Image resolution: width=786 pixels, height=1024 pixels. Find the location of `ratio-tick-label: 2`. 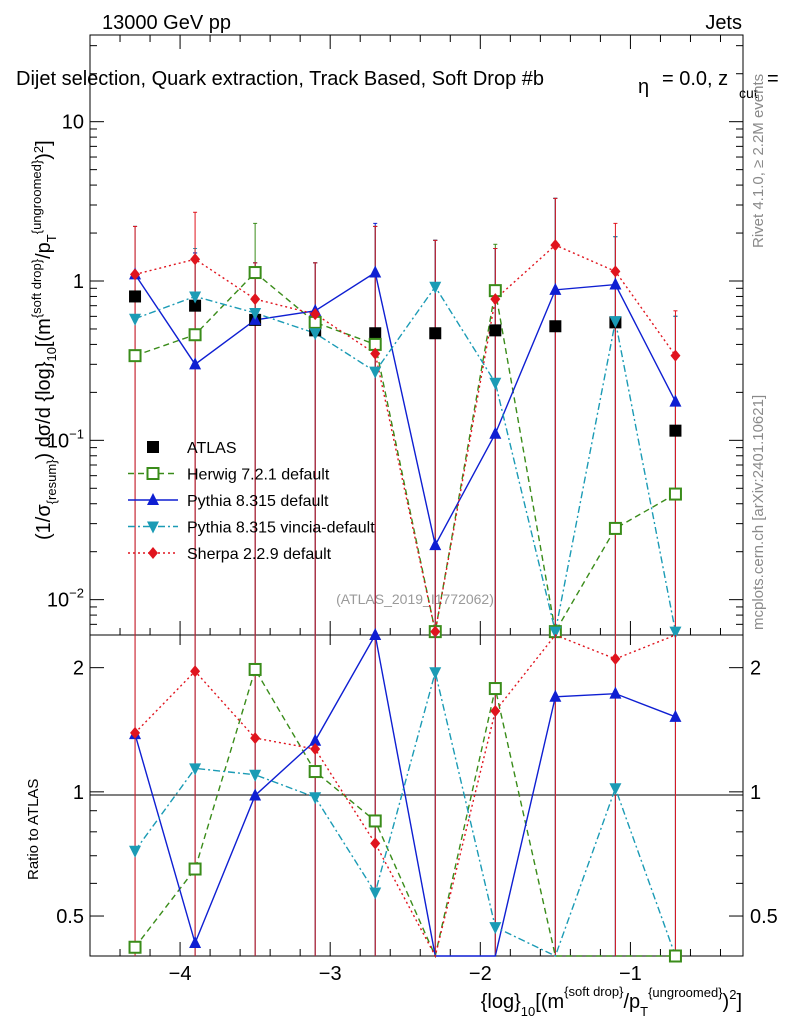

ratio-tick-label: 2 is located at coordinates (78, 669).